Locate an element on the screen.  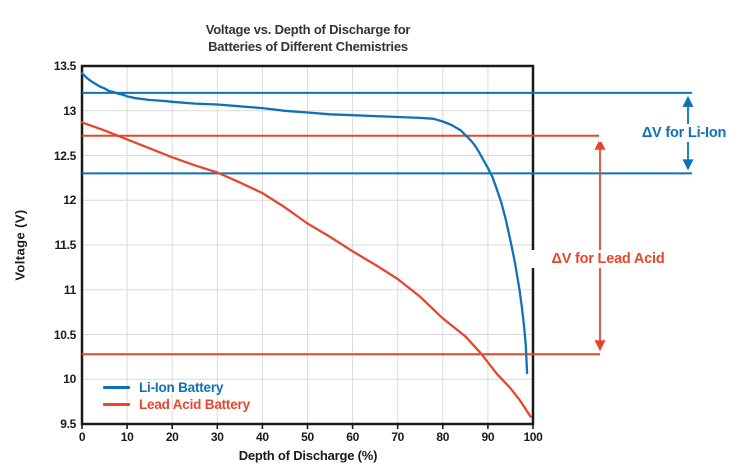
chart-title-line1: Voltage vs. Depth of Discharge for is located at coordinates (308, 29).